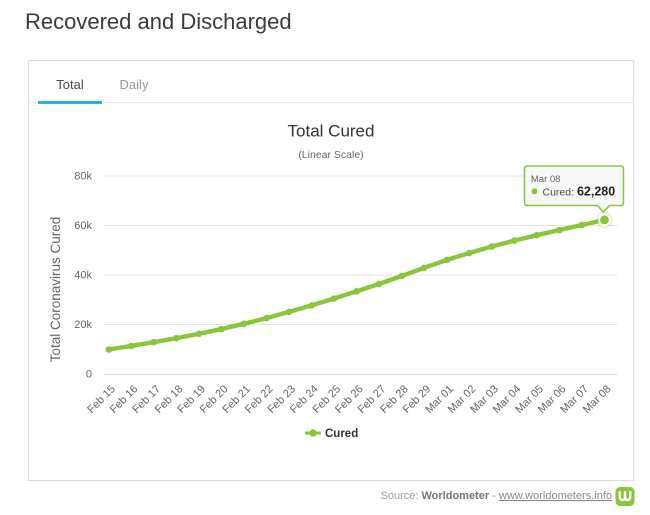 This screenshot has height=515, width=650. What do you see at coordinates (55, 290) in the screenshot?
I see `svg-text: Total Coronavirus Cured` at bounding box center [55, 290].